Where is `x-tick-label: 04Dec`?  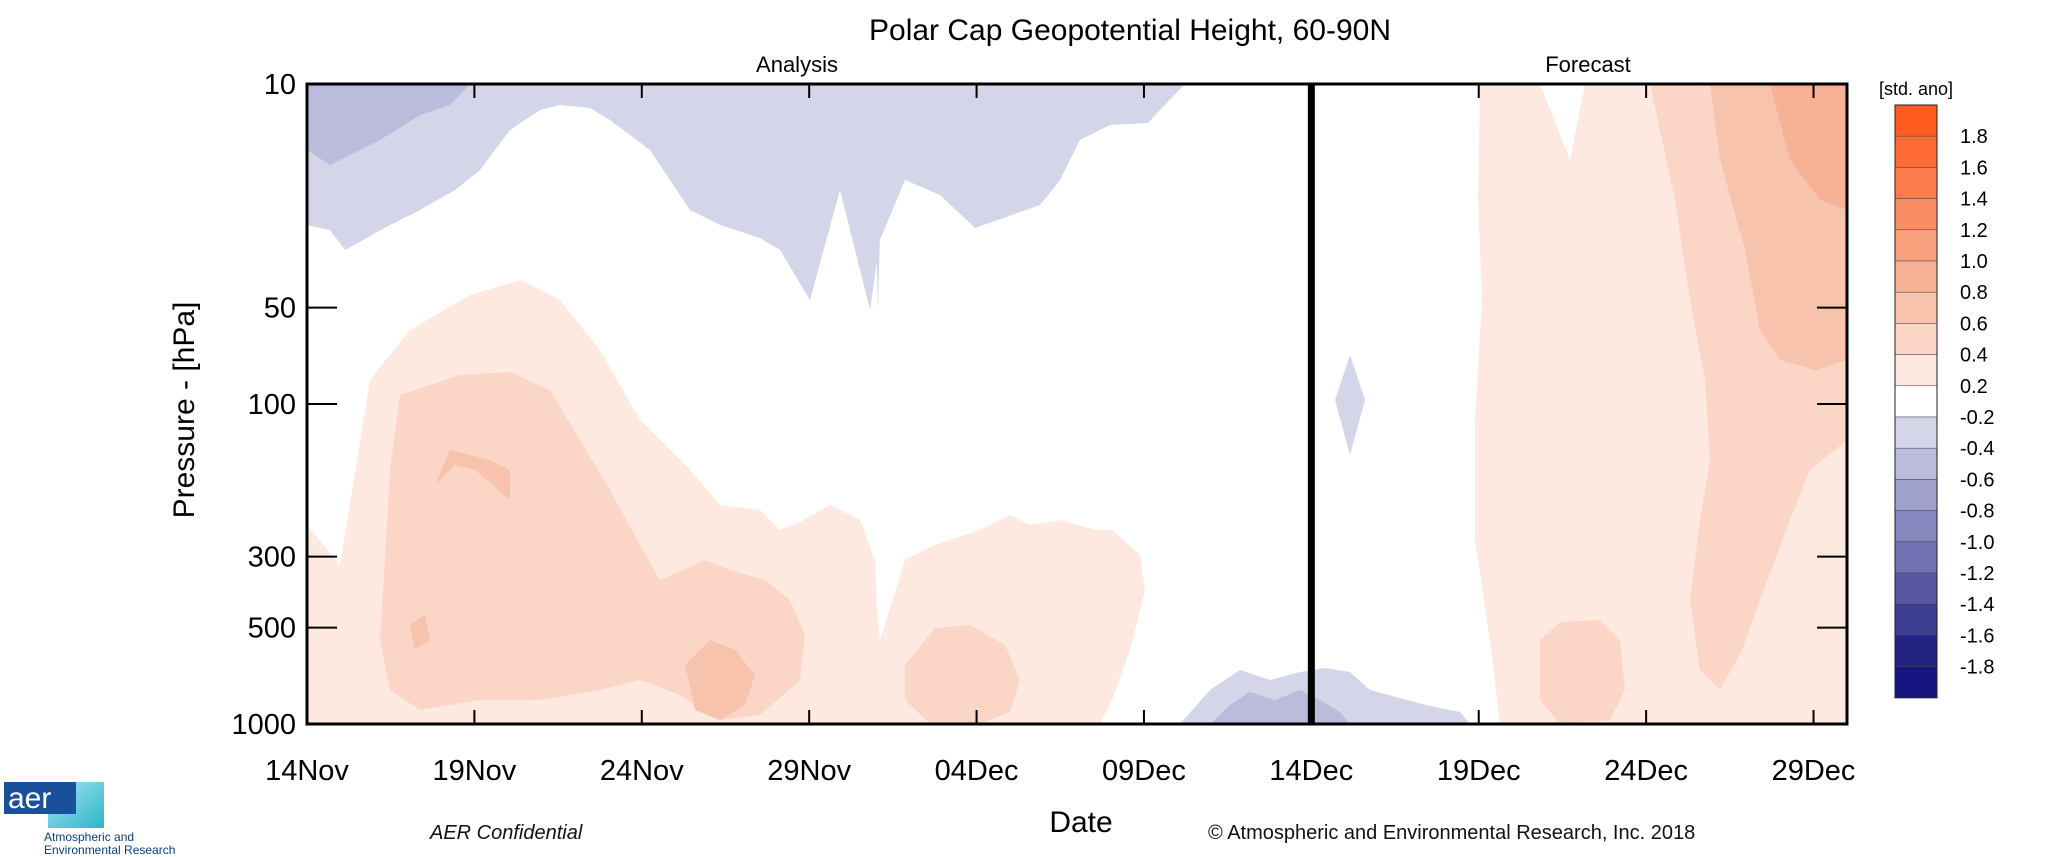
x-tick-label: 04Dec is located at coordinates (977, 771).